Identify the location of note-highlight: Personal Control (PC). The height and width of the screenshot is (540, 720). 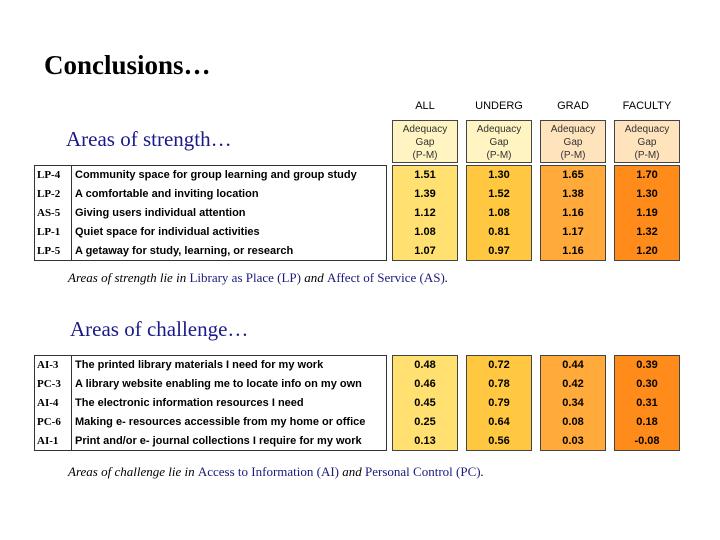
(423, 471).